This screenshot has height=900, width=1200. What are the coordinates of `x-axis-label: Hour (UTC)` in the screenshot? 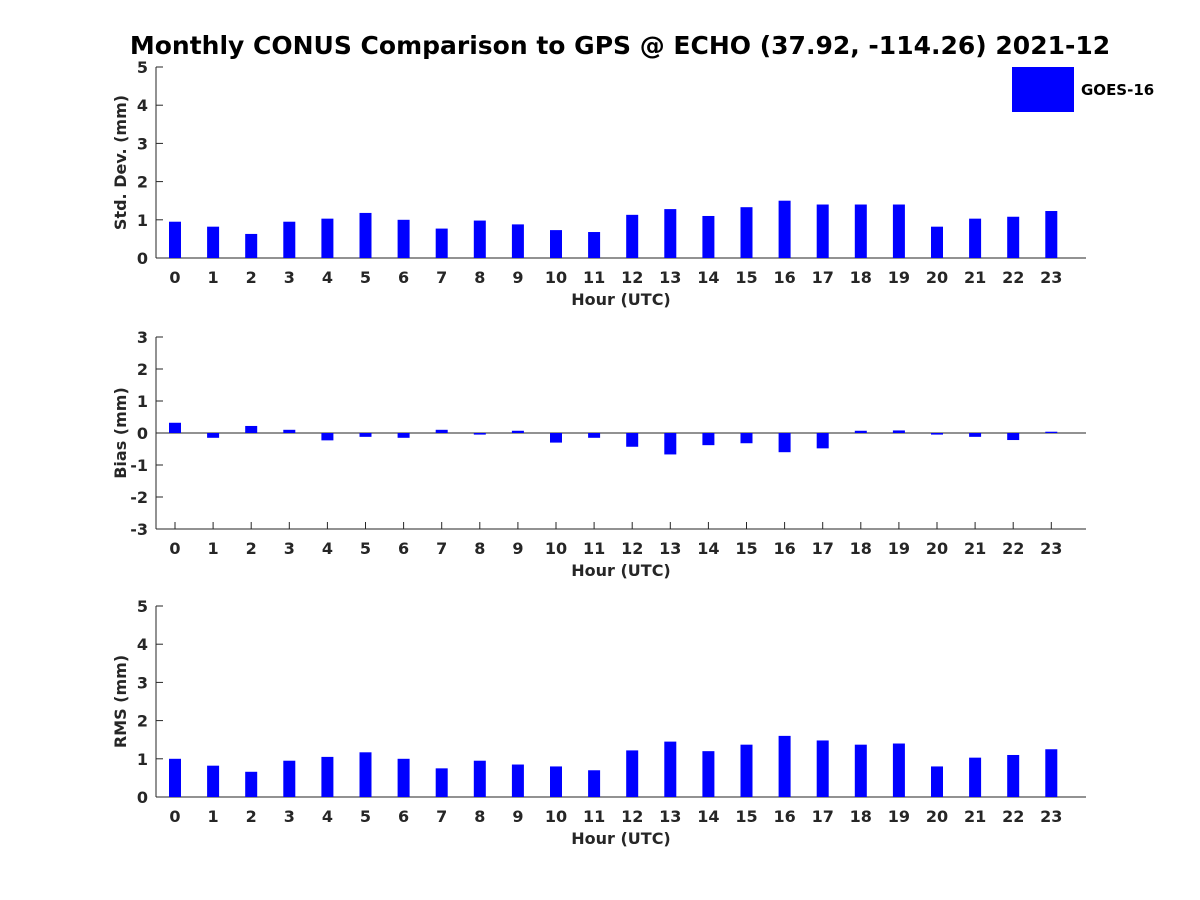 It's located at (621, 838).